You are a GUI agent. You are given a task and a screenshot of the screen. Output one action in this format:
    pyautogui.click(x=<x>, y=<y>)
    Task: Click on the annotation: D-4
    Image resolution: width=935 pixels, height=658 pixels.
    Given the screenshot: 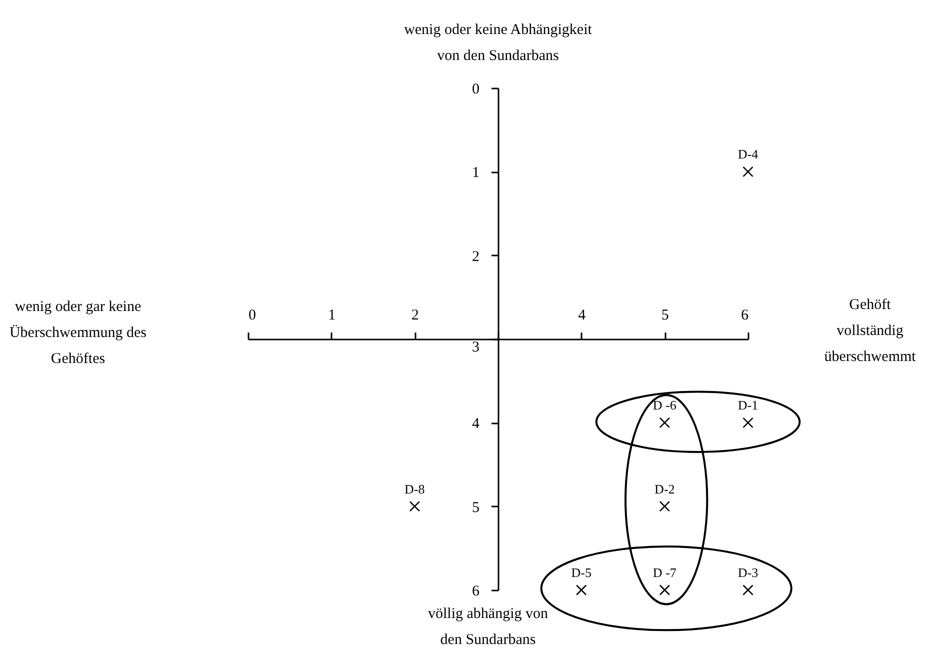 What is the action you would take?
    pyautogui.click(x=748, y=154)
    